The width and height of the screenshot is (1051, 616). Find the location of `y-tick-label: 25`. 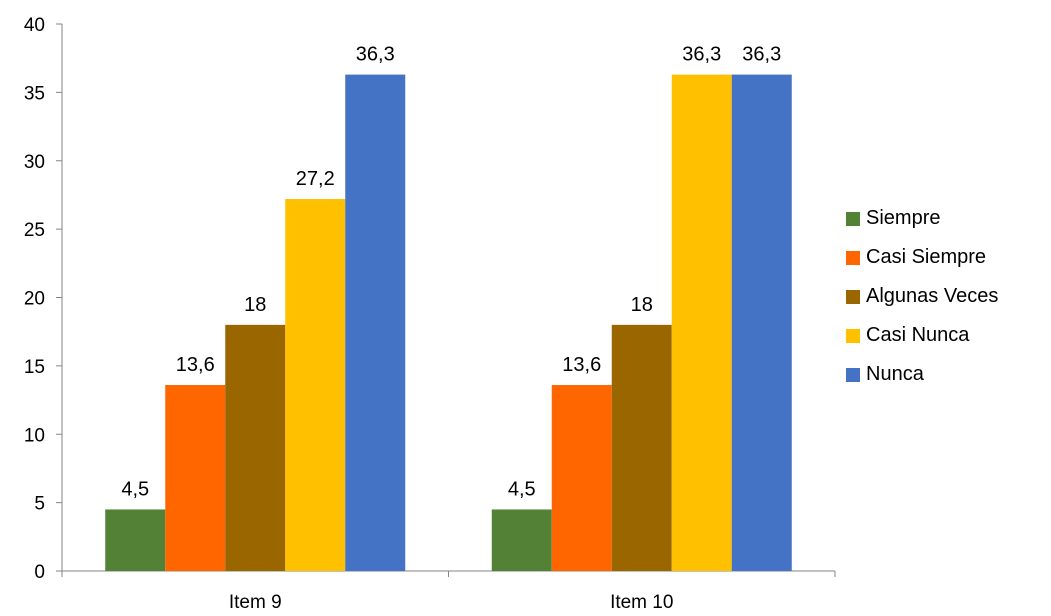

y-tick-label: 25 is located at coordinates (34, 230).